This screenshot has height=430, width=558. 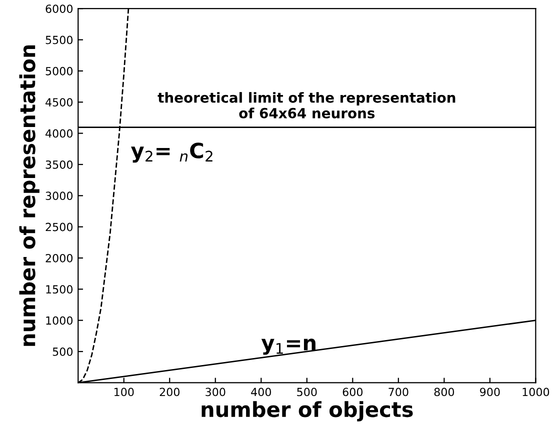 I want to click on y-tick-label: 1000, so click(x=59, y=320).